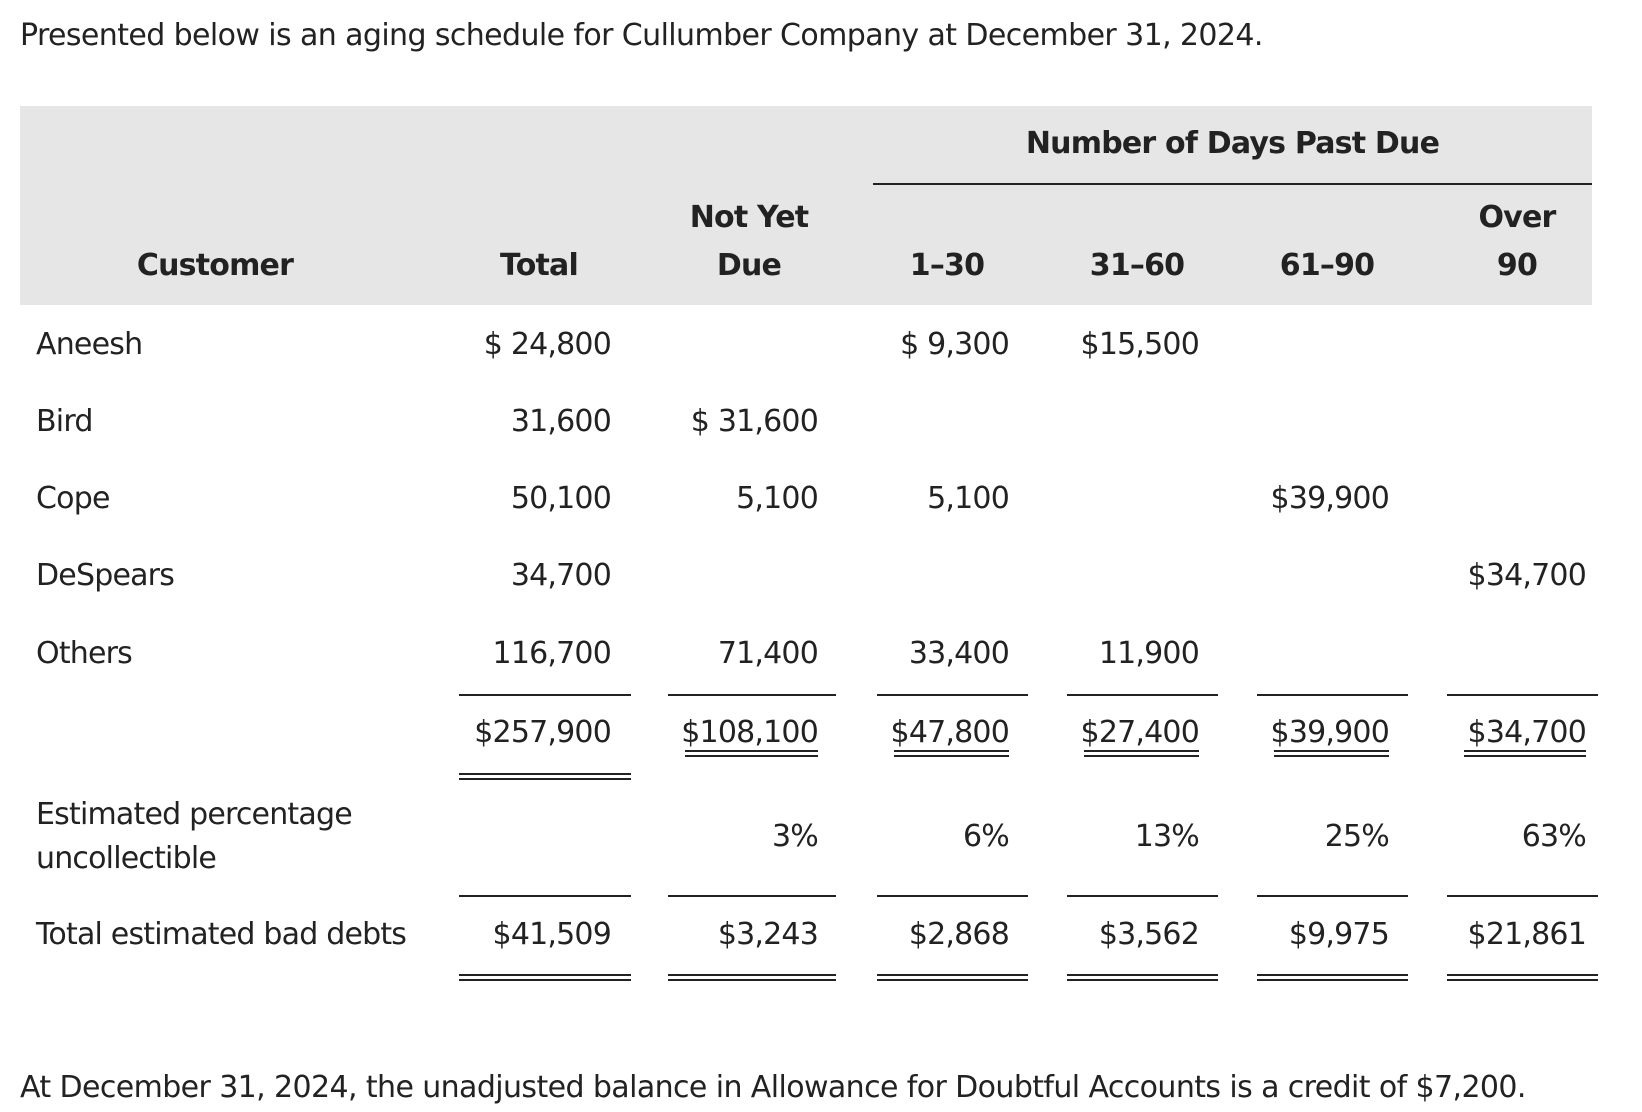 This screenshot has height=1112, width=1642. Describe the element at coordinates (84, 653) in the screenshot. I see `customer-name: Others` at that location.